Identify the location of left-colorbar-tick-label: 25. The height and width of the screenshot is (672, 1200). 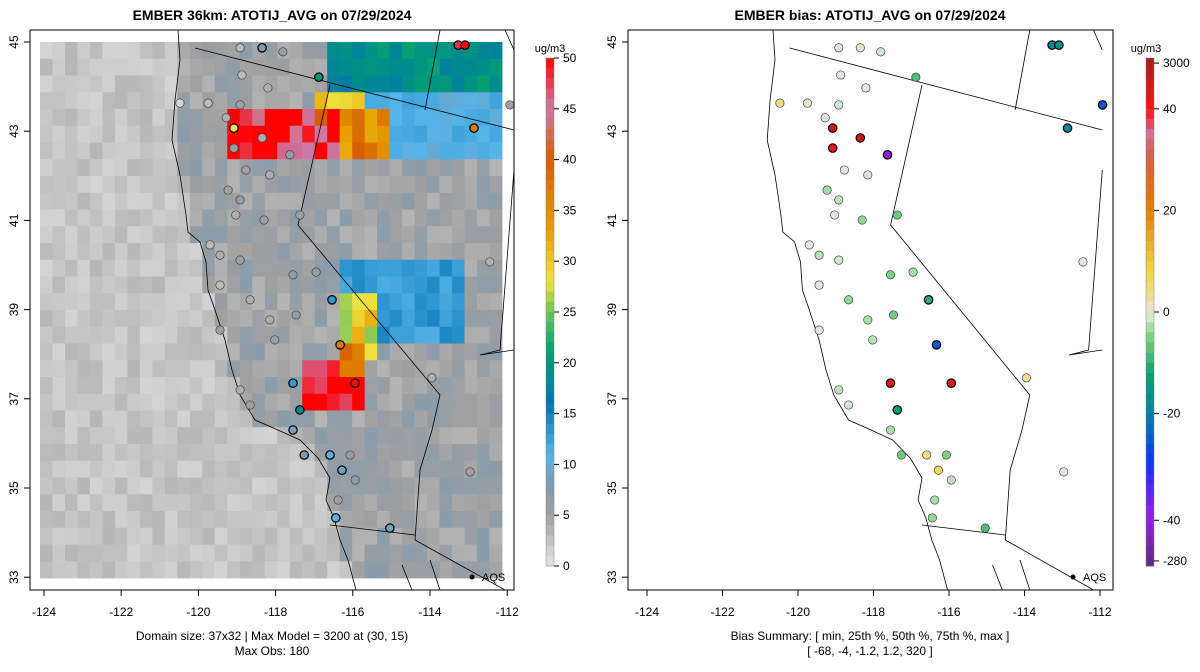
(570, 312).